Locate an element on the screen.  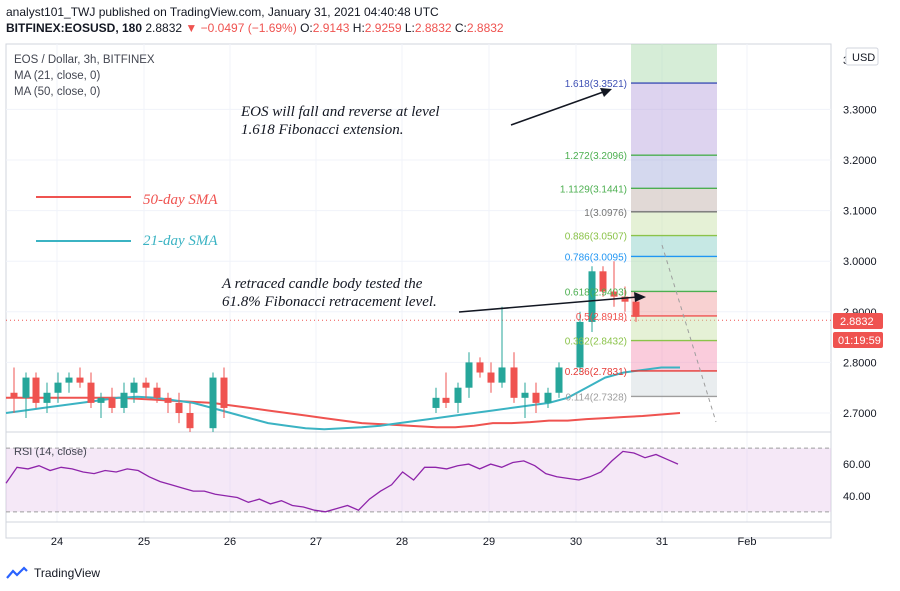
fib-level-label: 0.114(2.7328) is located at coordinates (596, 397).